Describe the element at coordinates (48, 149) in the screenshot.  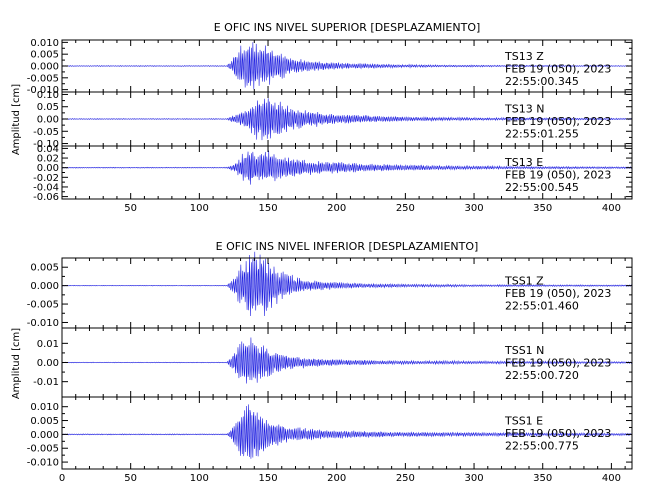
I see `y-tick-label: 0.04` at that location.